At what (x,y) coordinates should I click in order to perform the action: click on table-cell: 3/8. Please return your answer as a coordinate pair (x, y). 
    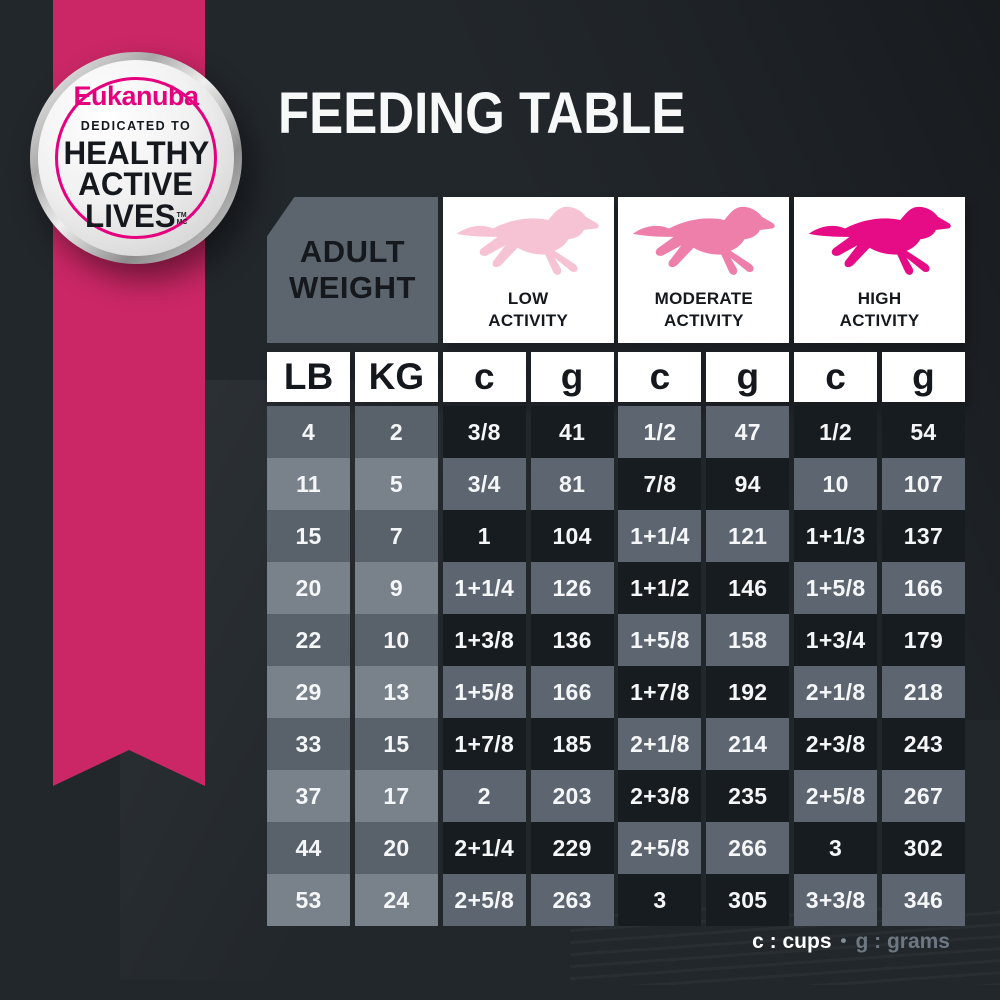
    Looking at the image, I should click on (484, 432).